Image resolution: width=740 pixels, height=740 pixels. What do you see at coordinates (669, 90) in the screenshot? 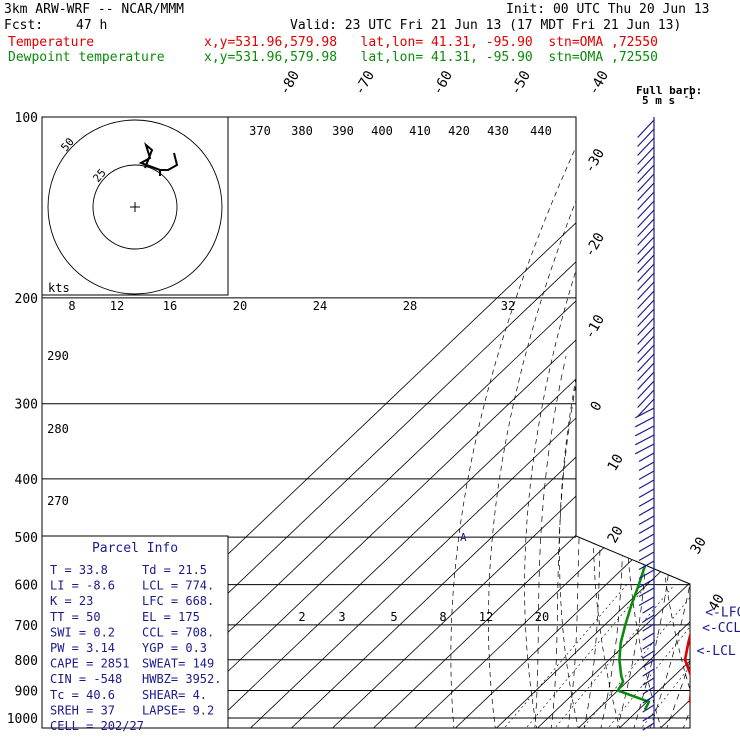
I see `barb-key-title: Full barb:` at bounding box center [669, 90].